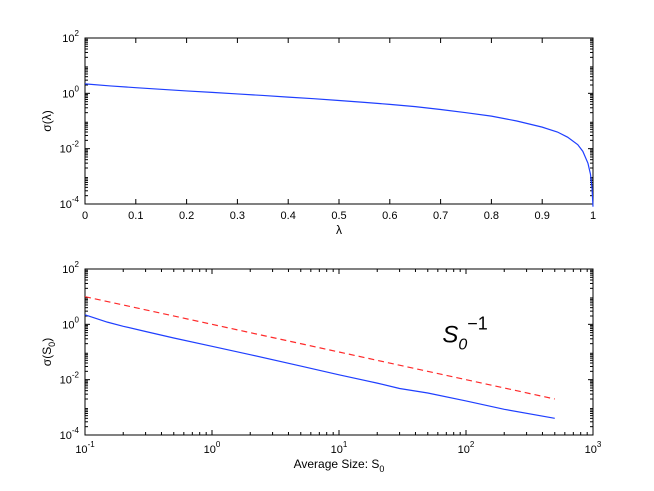  I want to click on x-tick-label: 0, so click(85, 216).